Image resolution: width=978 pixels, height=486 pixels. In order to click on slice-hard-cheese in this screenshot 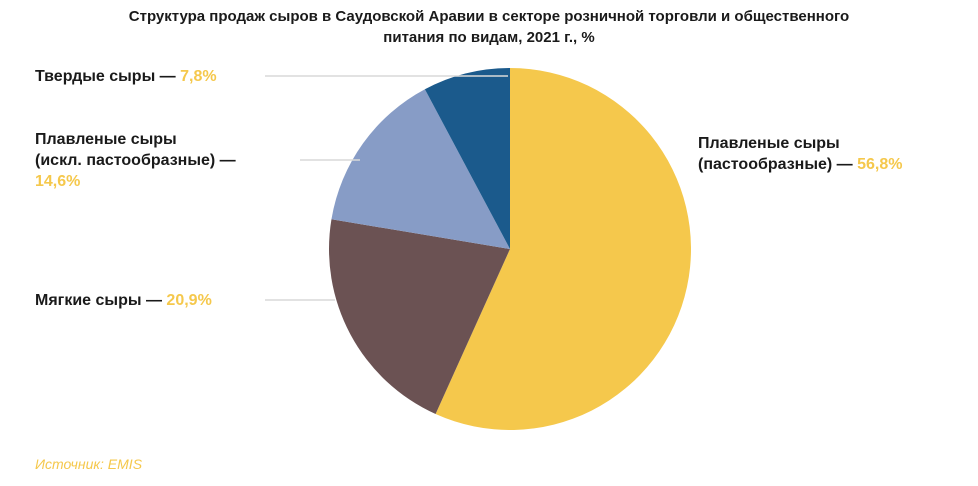, I will do `click(467, 158)`.